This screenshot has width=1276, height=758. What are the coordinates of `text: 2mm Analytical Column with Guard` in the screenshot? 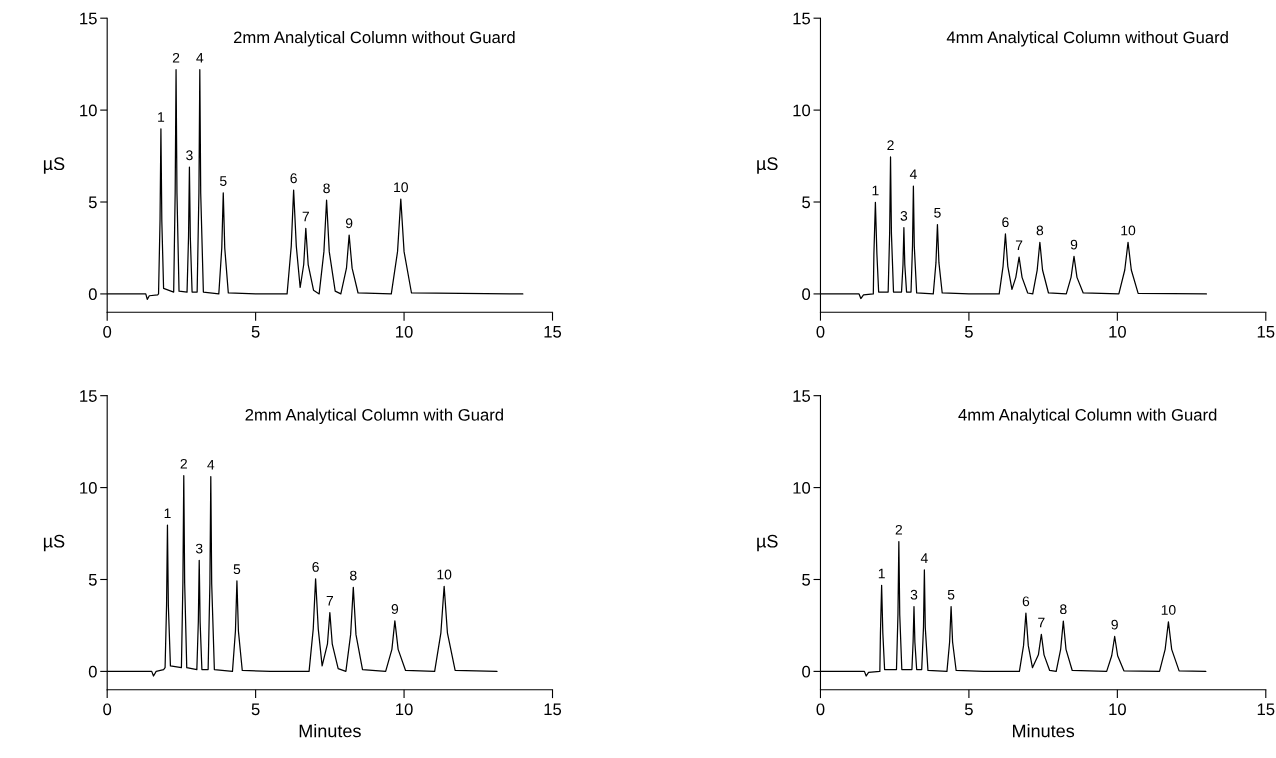 It's located at (374, 416).